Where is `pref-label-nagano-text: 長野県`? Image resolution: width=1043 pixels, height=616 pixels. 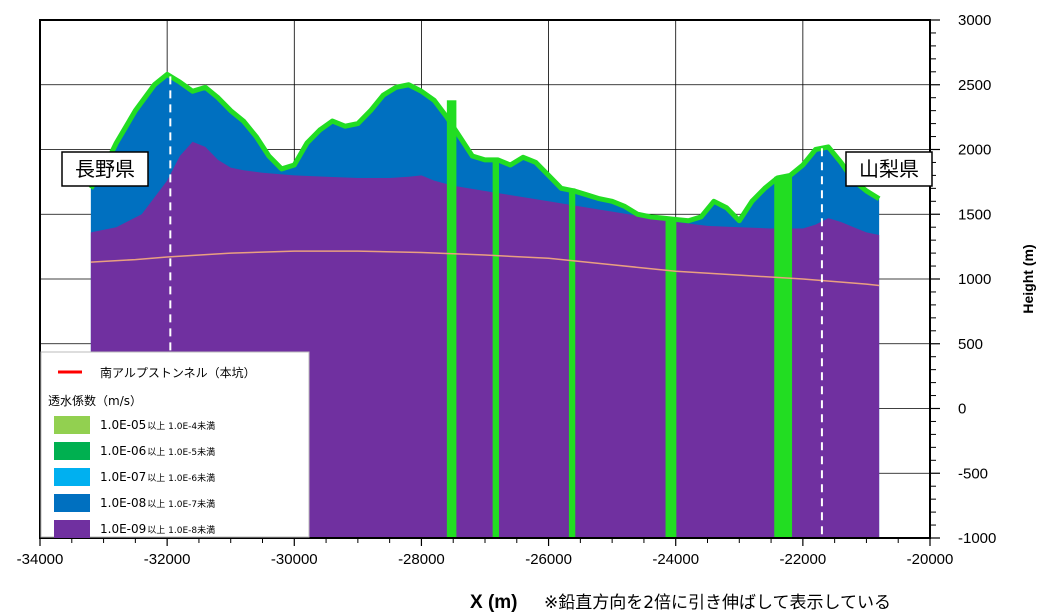 pref-label-nagano-text: 長野県 is located at coordinates (105, 169).